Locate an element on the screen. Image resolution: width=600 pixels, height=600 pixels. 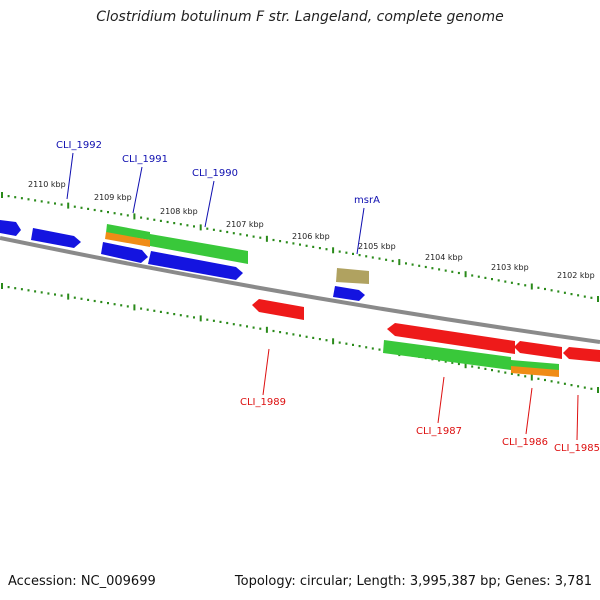
kbp-label: 2108 kbp is located at coordinates (179, 211).